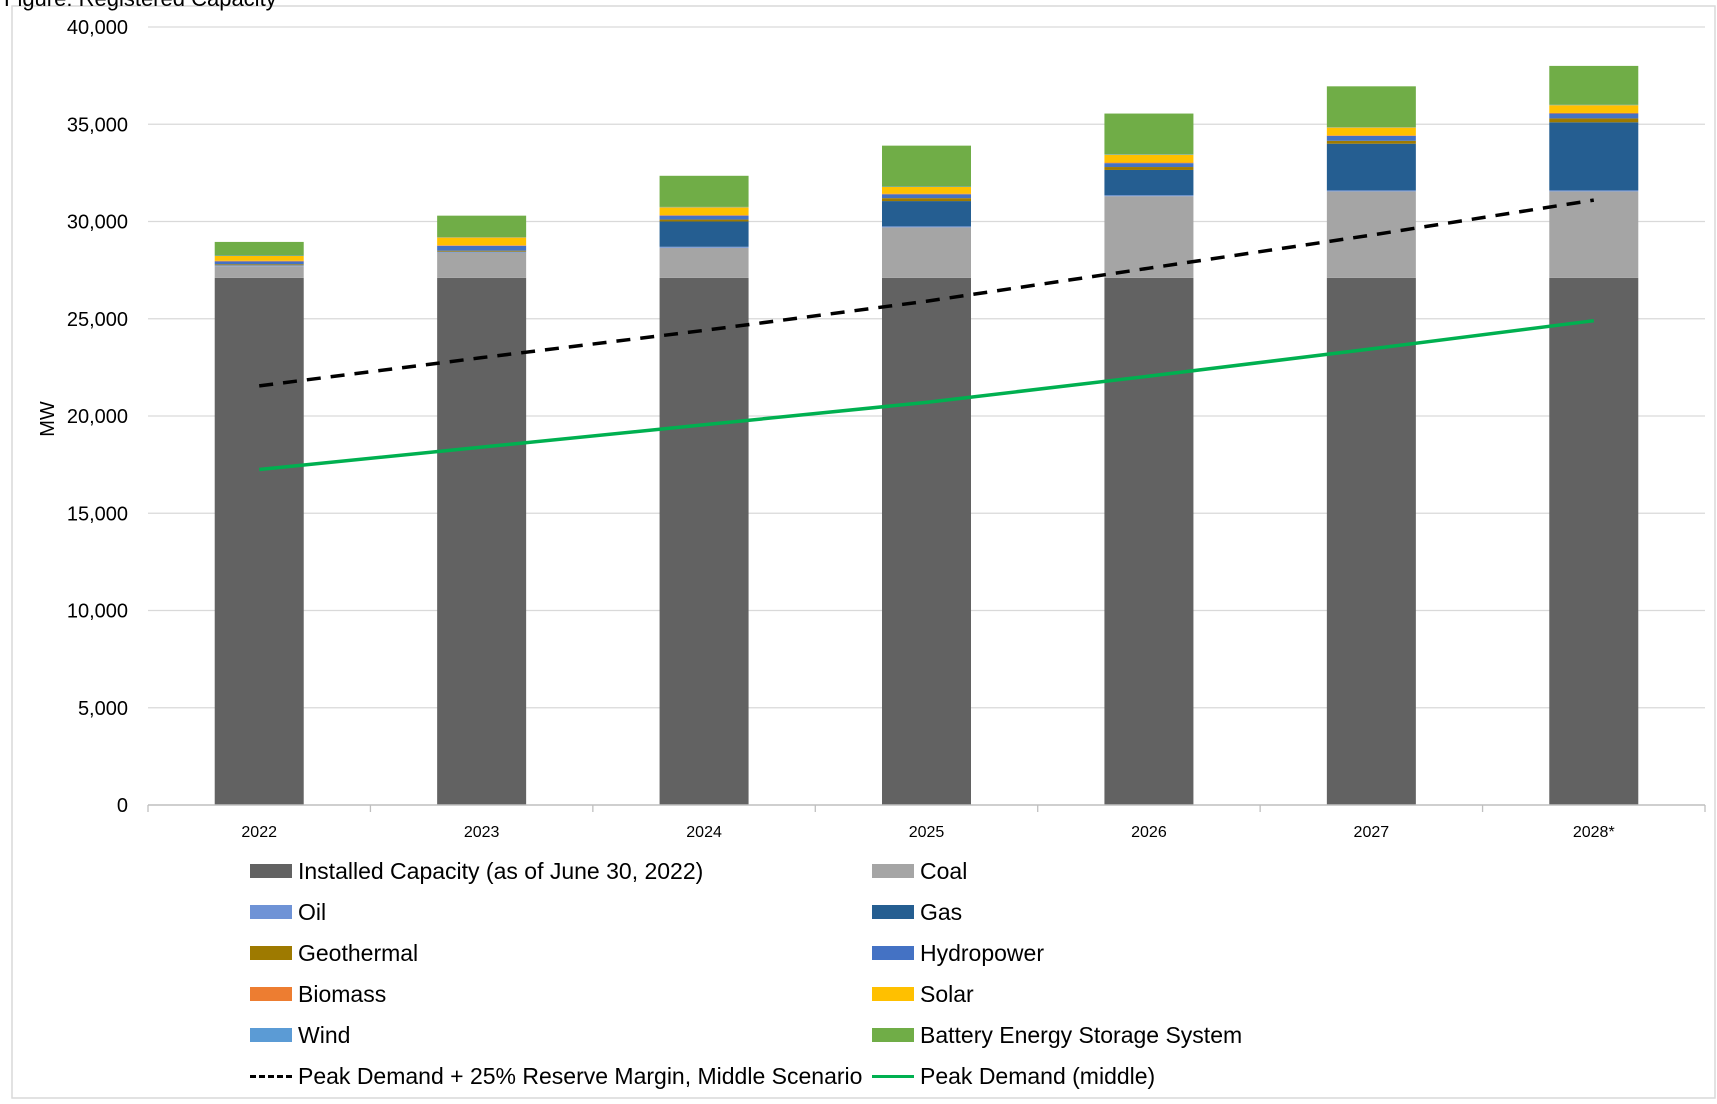 Image resolution: width=1717 pixels, height=1104 pixels. What do you see at coordinates (1081, 1035) in the screenshot?
I see `legend-label: Battery Energy Storage System` at bounding box center [1081, 1035].